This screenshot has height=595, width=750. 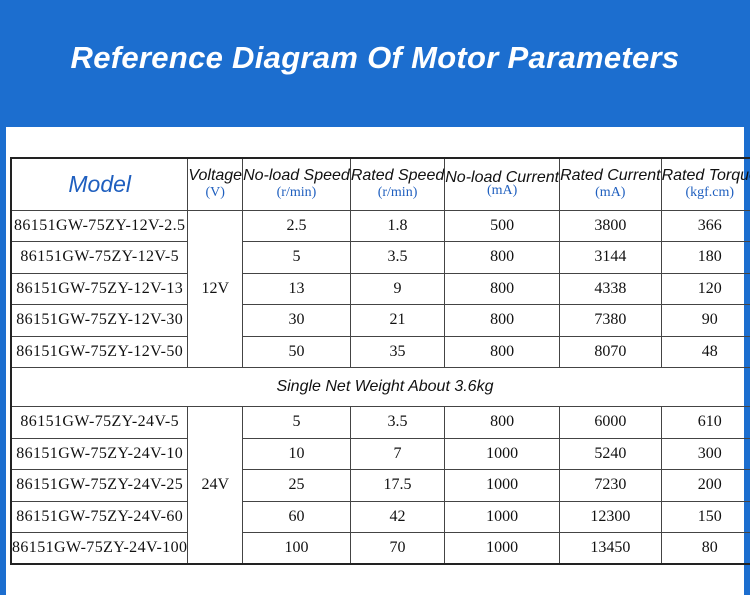 I want to click on table-row: 86151GW-75ZY-12V-5 5 3.5 800 3144 180, so click(x=380, y=257).